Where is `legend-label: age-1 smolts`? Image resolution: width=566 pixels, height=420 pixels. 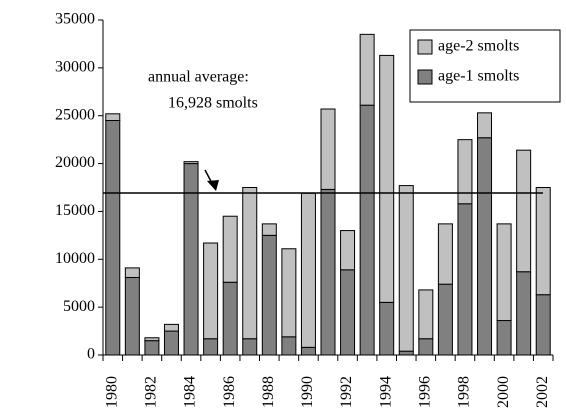 legend-label: age-1 smolts is located at coordinates (478, 76).